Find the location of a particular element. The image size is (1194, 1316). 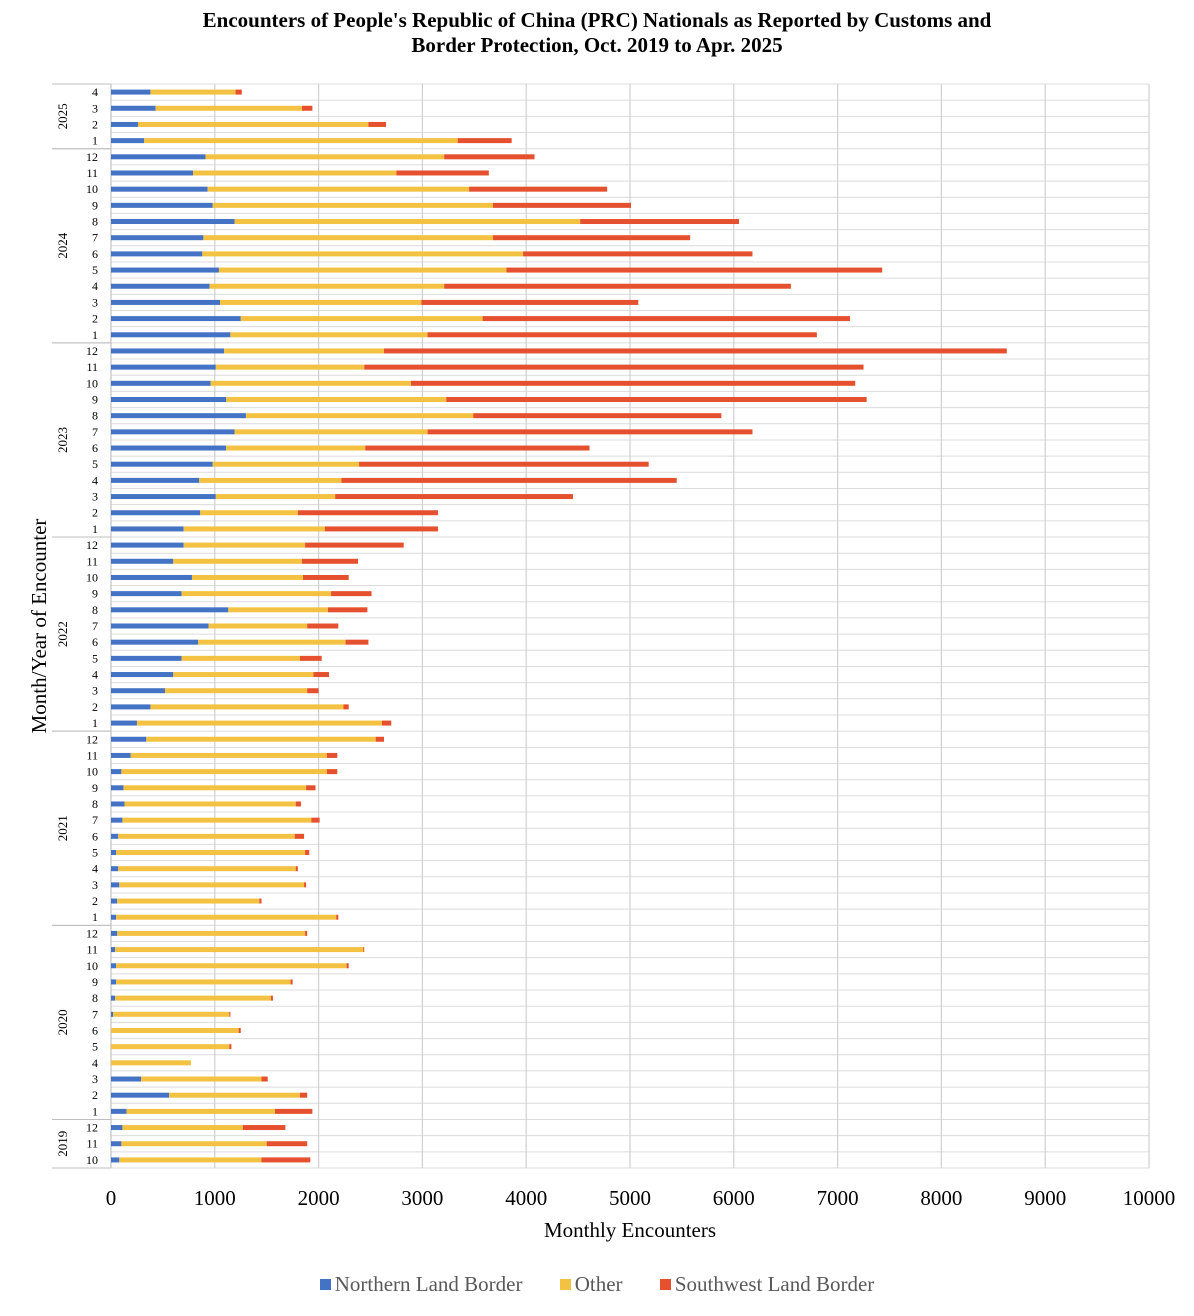

x-tick-label: 5000 is located at coordinates (630, 1198).